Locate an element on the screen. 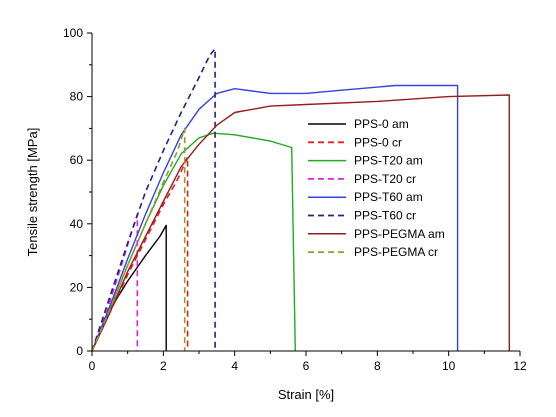 The image size is (556, 417). legend-label-1: PPS-0 cr is located at coordinates (378, 142).